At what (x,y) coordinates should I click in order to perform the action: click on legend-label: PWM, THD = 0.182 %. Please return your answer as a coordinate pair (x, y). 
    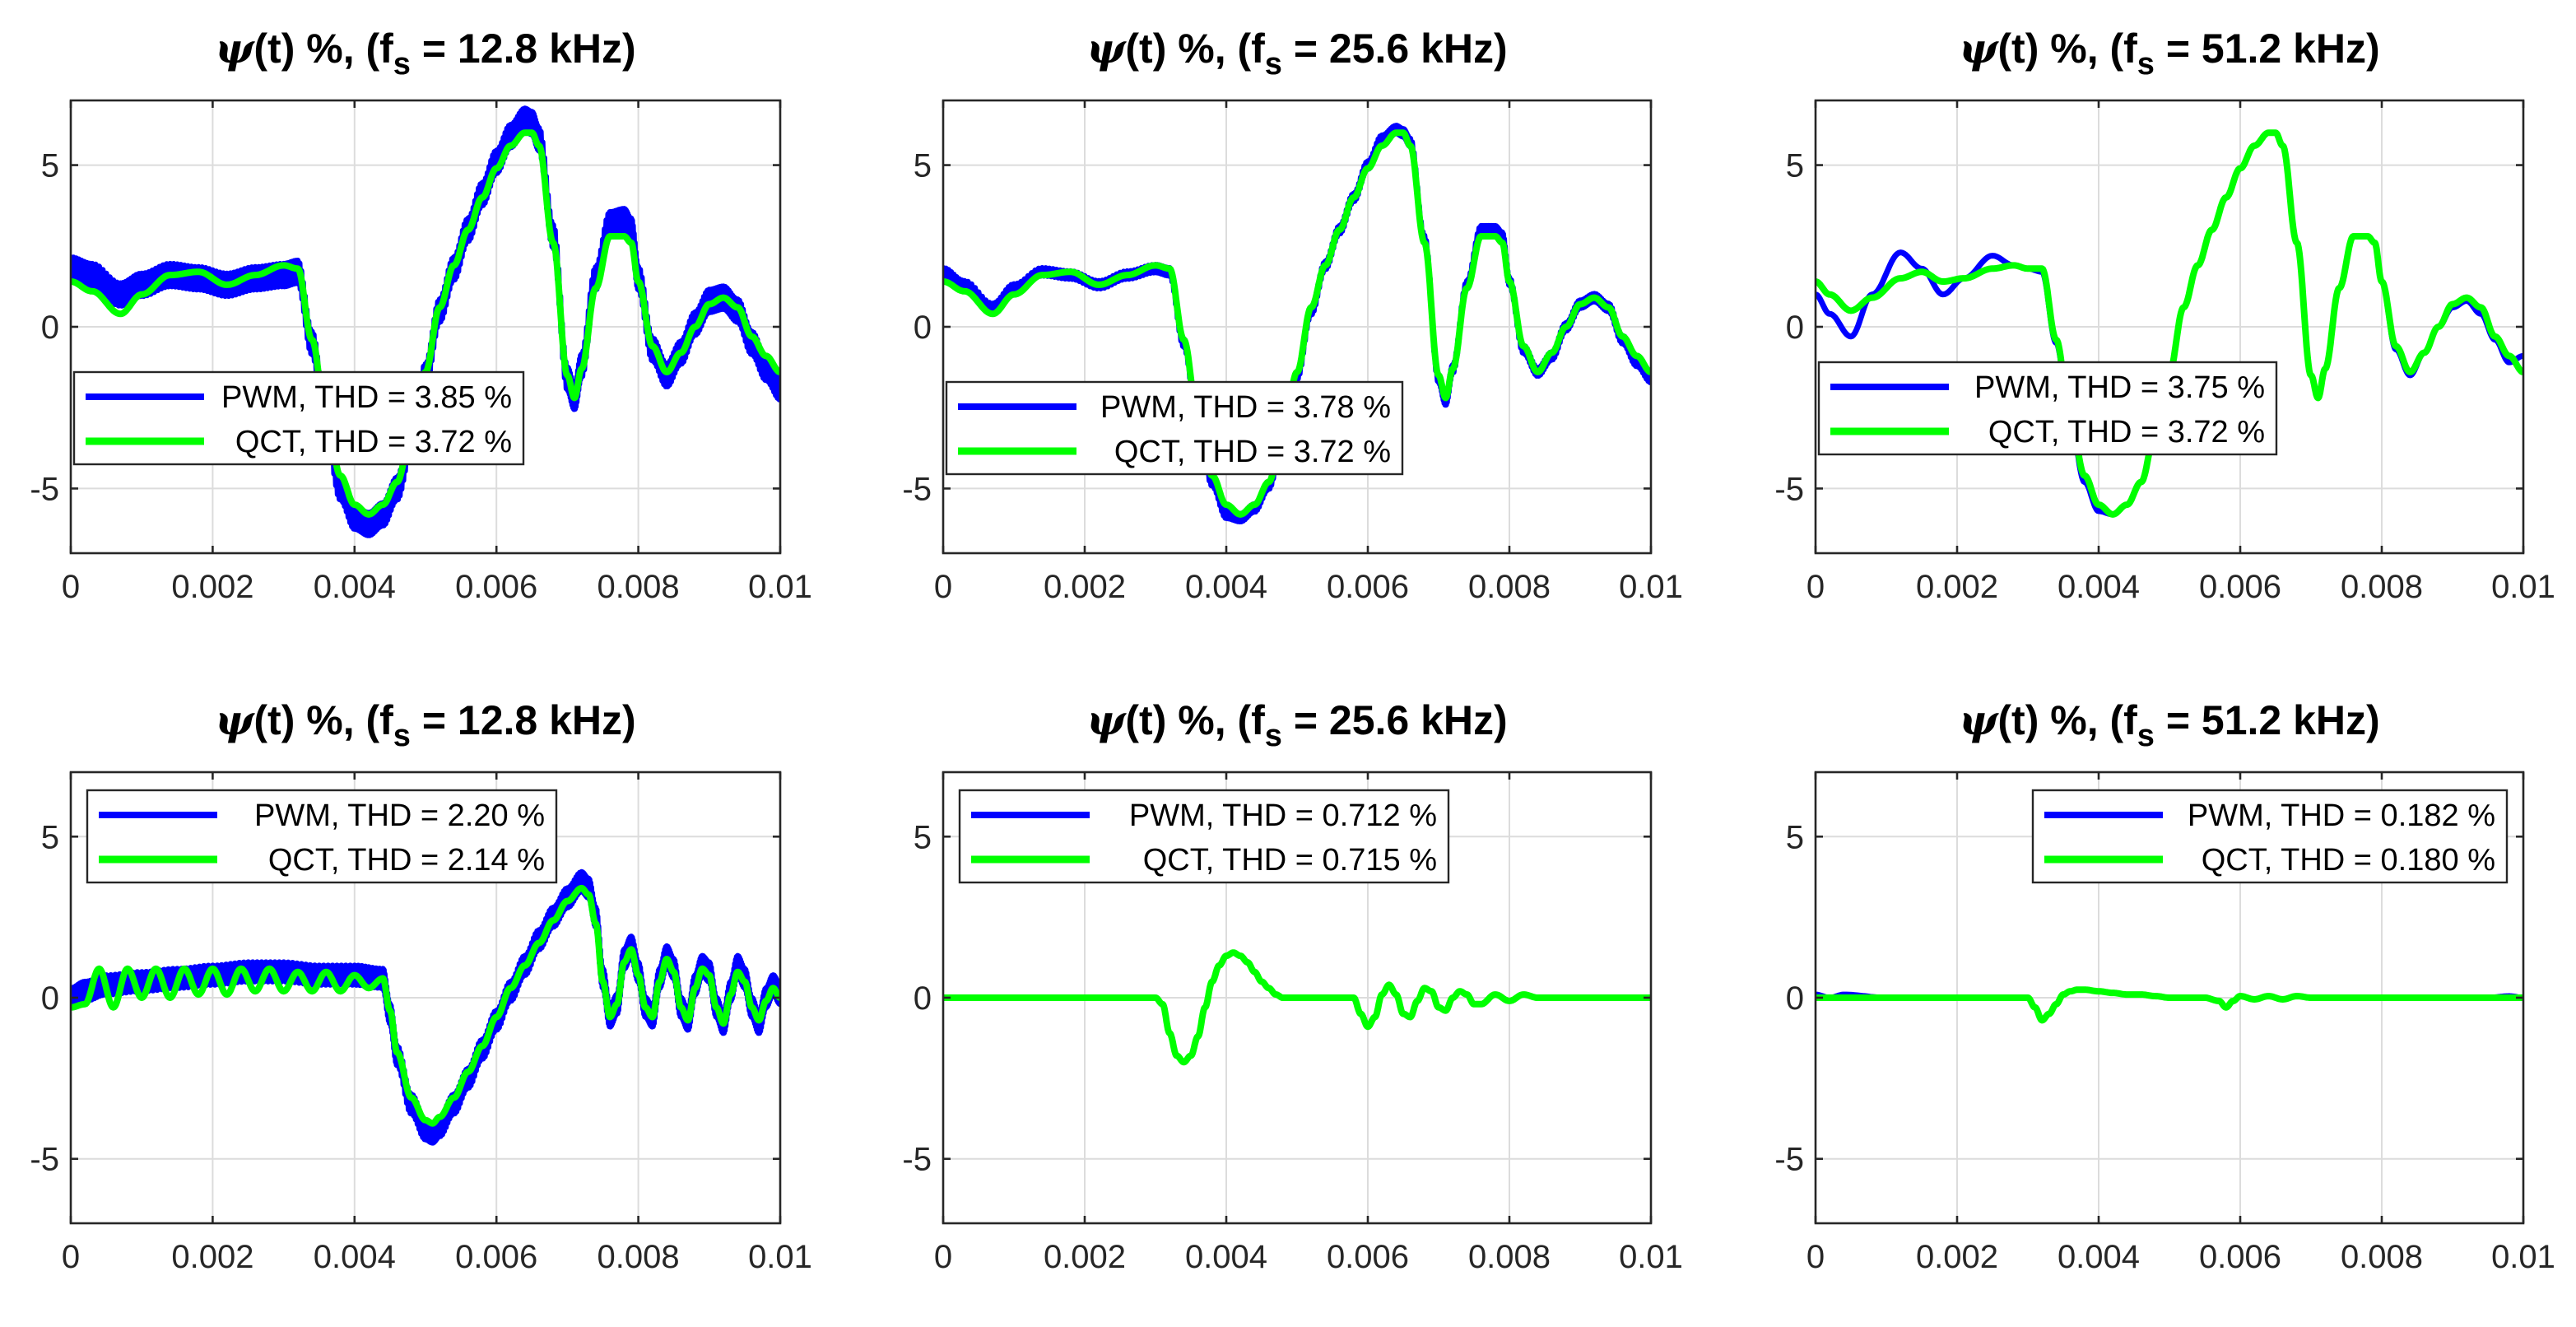
    Looking at the image, I should click on (2341, 816).